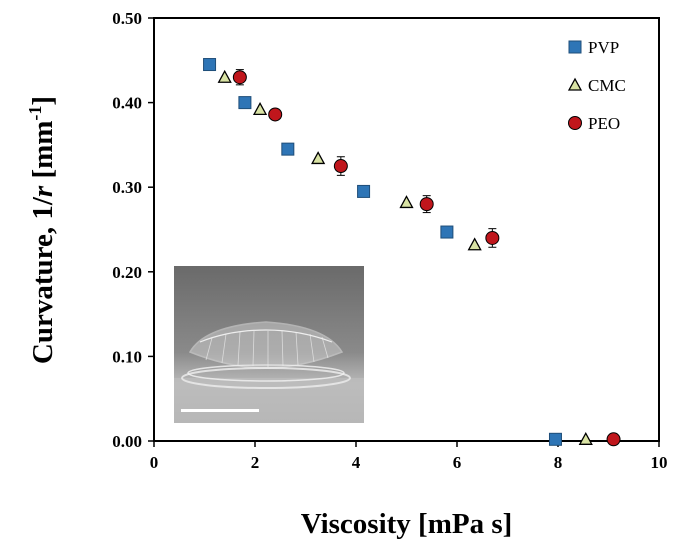 The image size is (683, 544). Describe the element at coordinates (127, 18) in the screenshot. I see `y-tick-label: 0.50` at that location.